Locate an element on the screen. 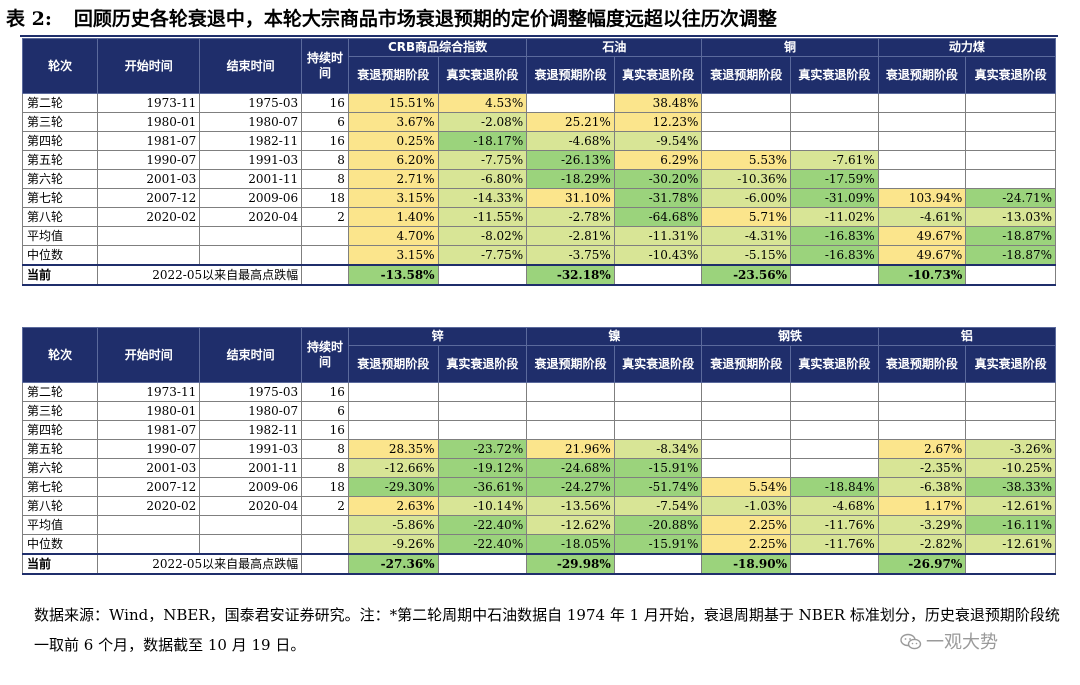  current-drawdown: -29.98% is located at coordinates (570, 564).